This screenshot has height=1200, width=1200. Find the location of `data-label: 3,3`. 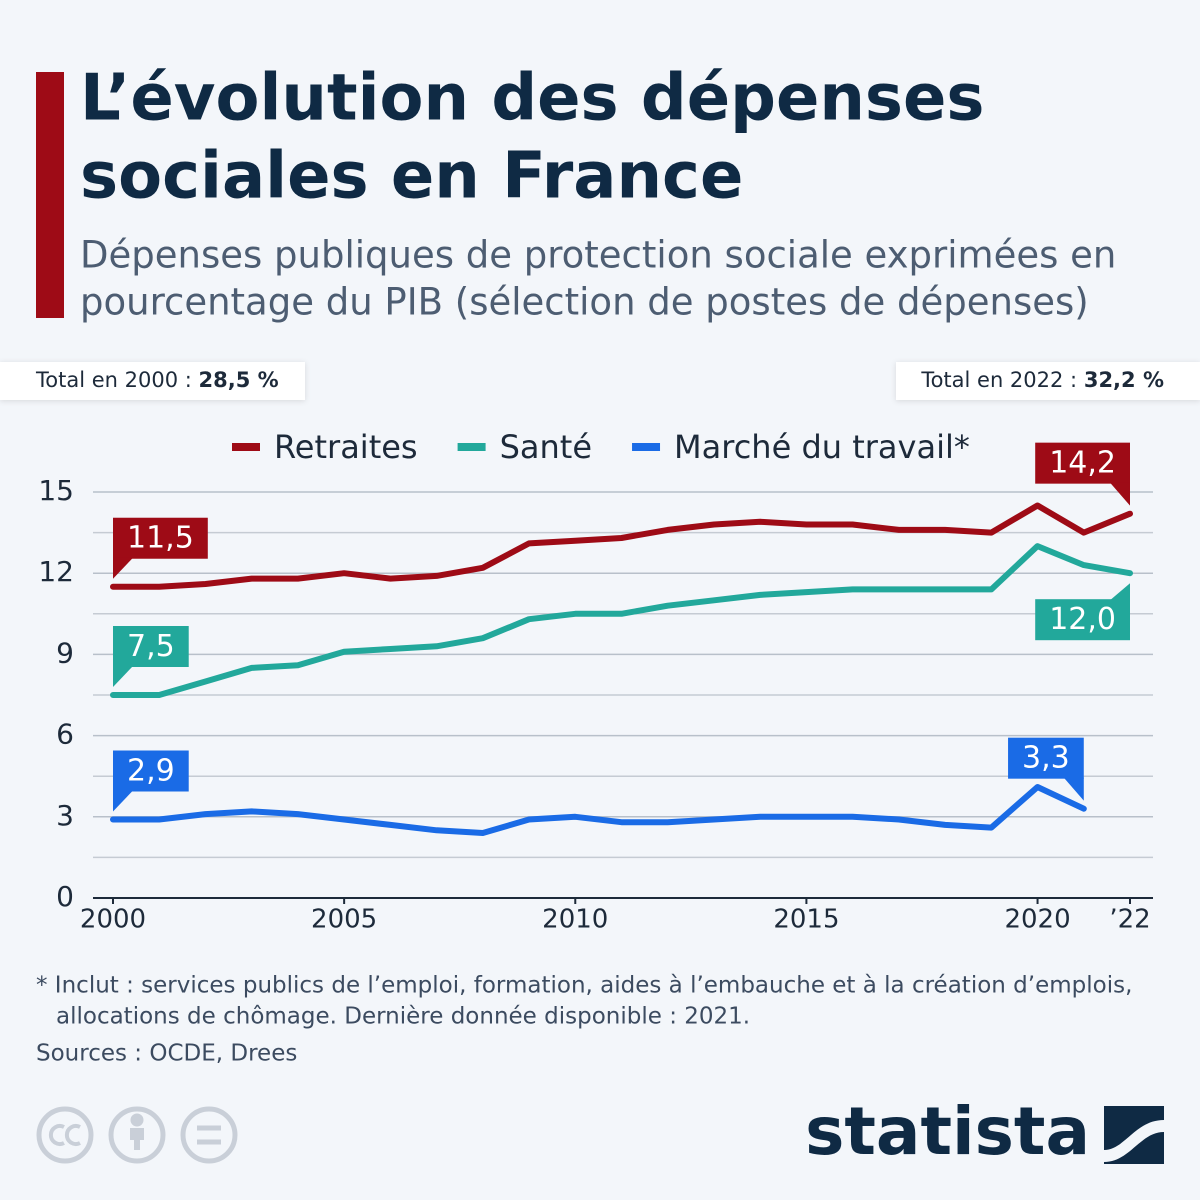

data-label: 3,3 is located at coordinates (1046, 758).